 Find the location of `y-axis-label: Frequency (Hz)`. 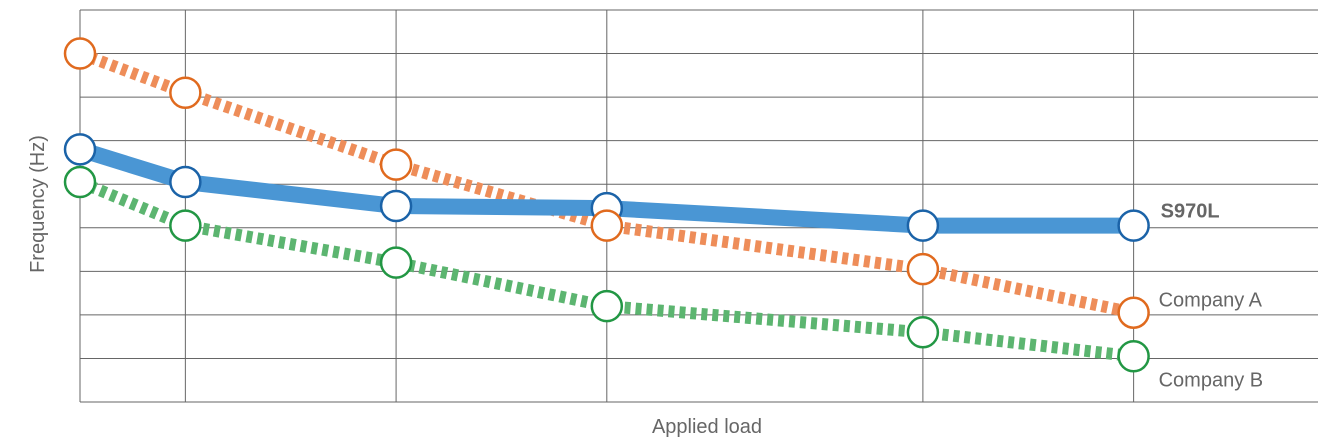

y-axis-label: Frequency (Hz) is located at coordinates (38, 204).